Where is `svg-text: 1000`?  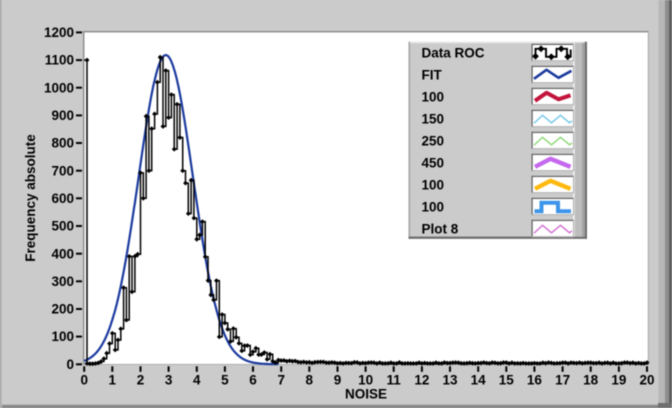
svg-text: 1000 is located at coordinates (59, 87).